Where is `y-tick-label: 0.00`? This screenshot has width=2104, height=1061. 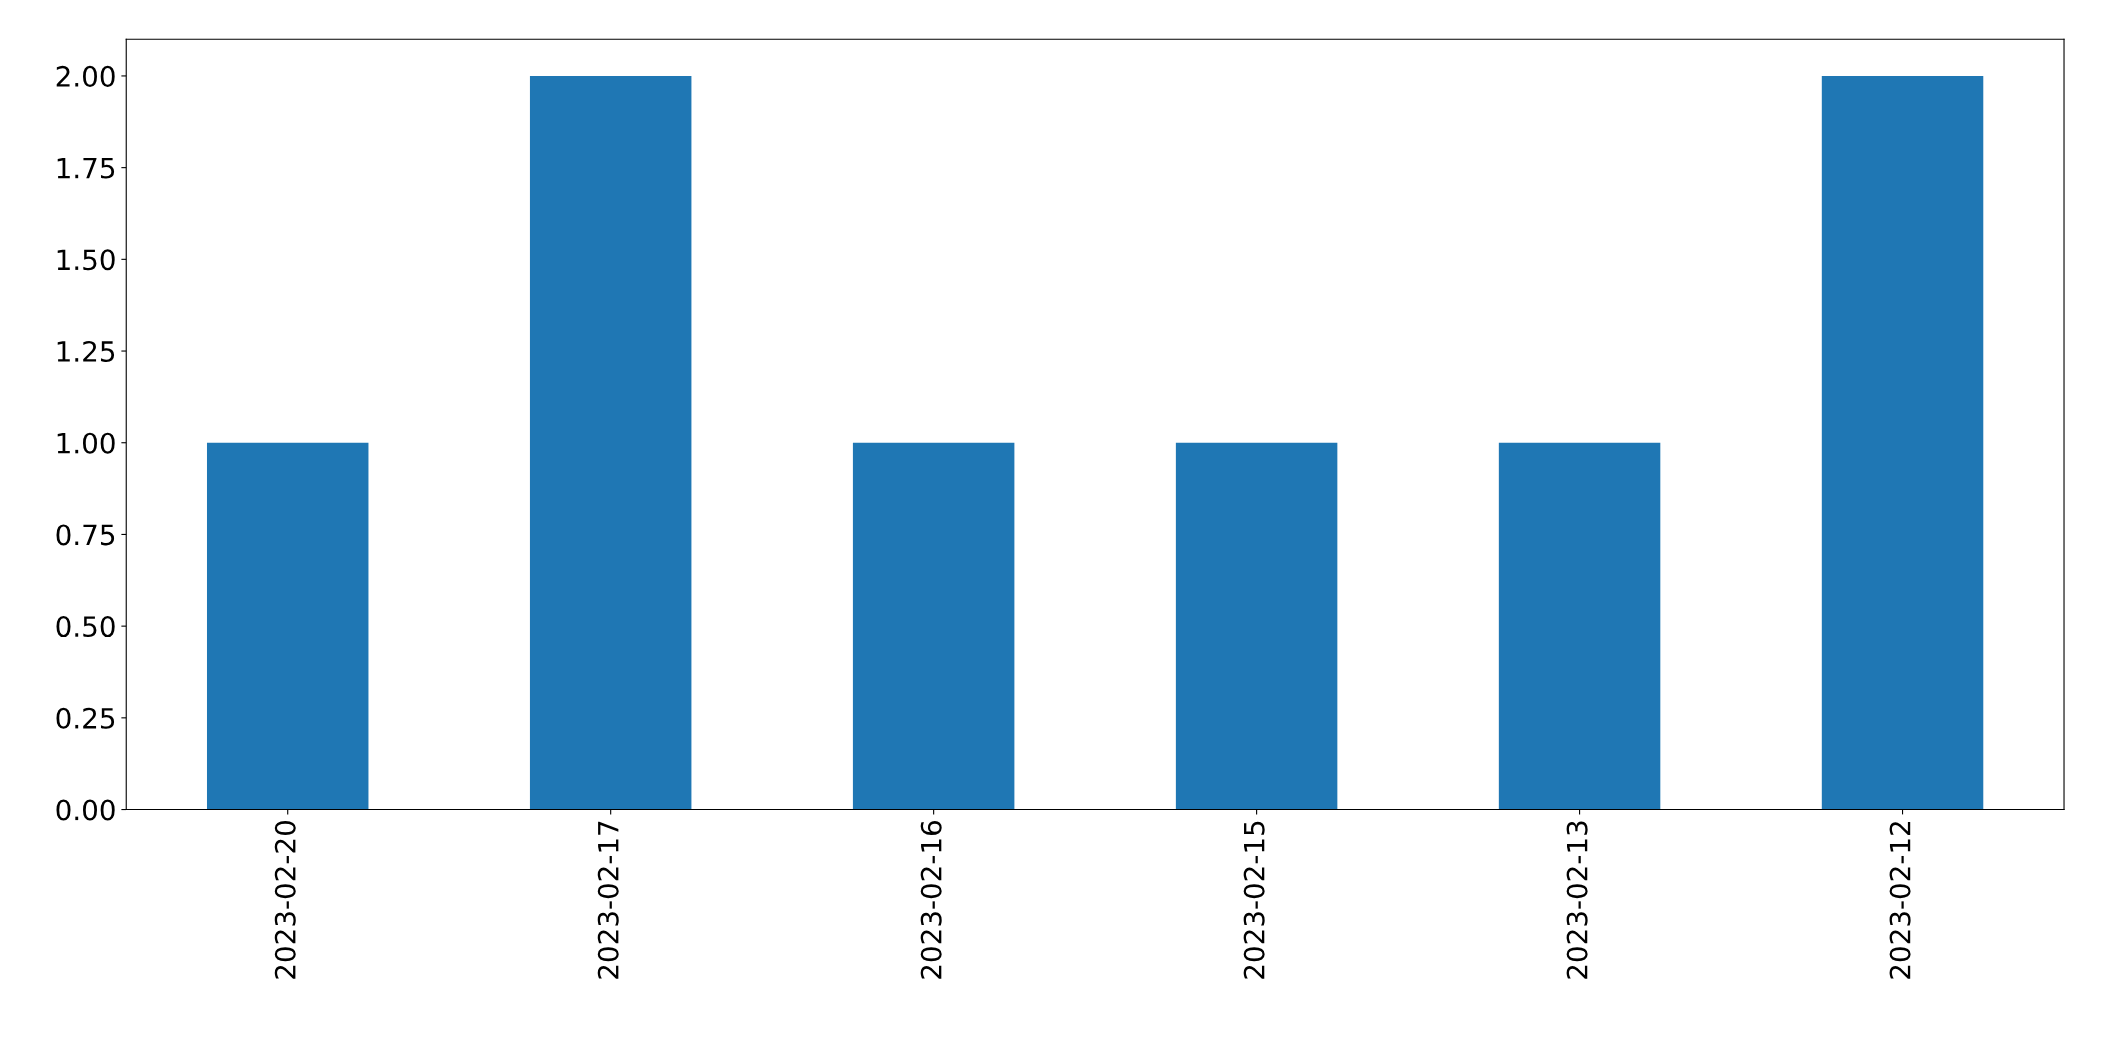
y-tick-label: 0.00 is located at coordinates (85, 810).